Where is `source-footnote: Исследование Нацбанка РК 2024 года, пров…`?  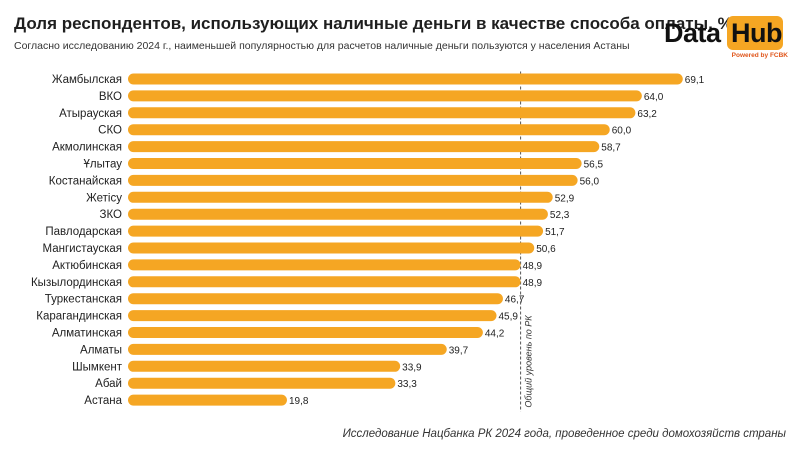 source-footnote: Исследование Нацбанка РК 2024 года, пров… is located at coordinates (564, 434).